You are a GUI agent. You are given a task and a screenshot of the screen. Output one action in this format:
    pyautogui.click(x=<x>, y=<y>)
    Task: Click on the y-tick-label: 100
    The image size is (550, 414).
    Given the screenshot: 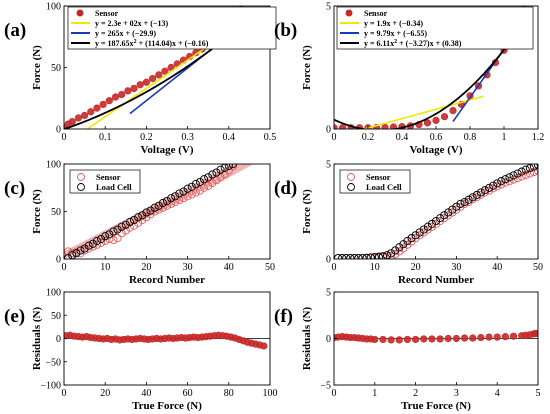 What is the action you would take?
    pyautogui.click(x=53, y=165)
    